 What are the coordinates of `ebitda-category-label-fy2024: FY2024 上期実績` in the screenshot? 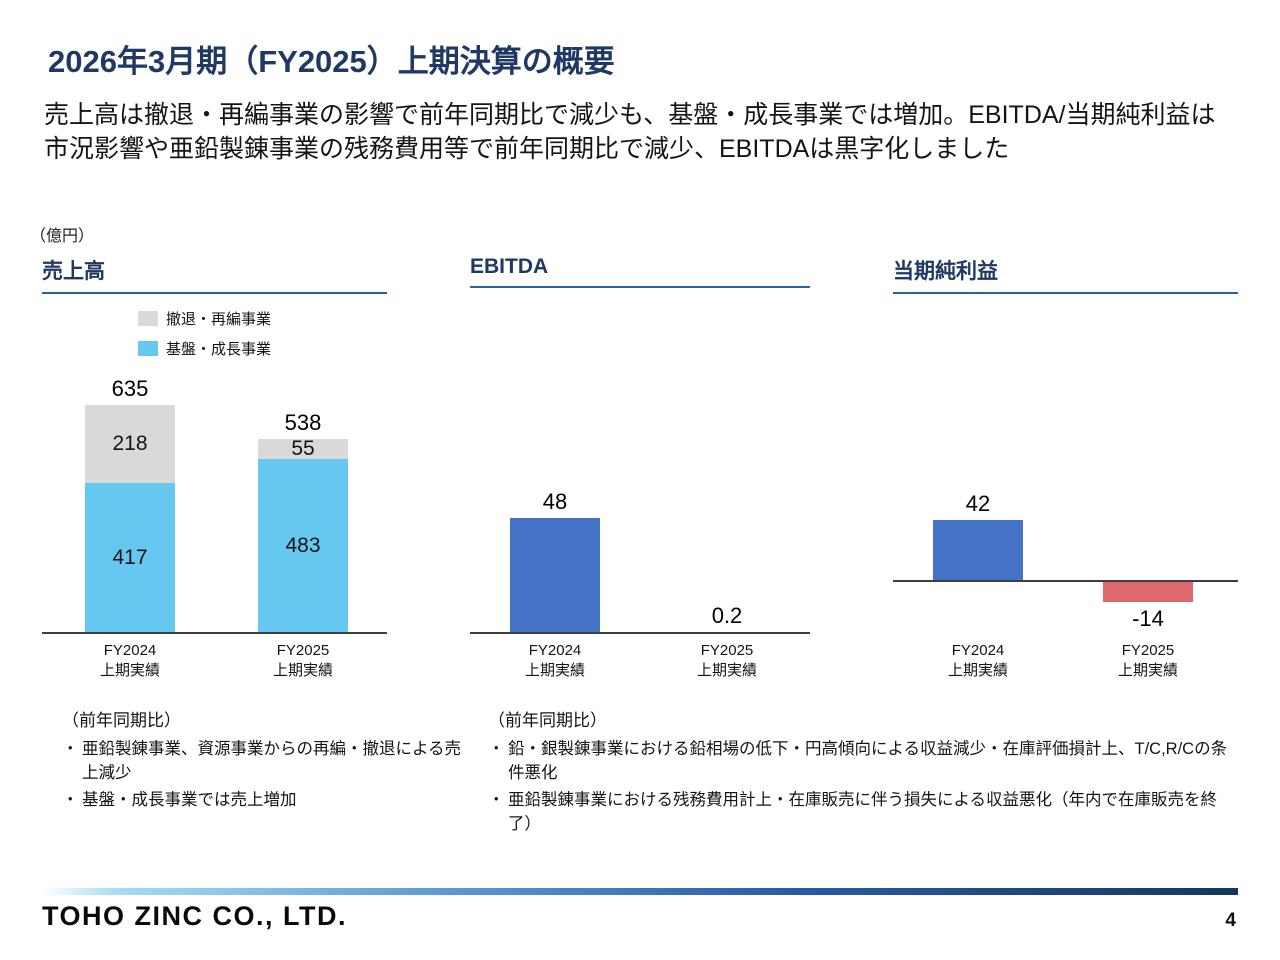 It's located at (555, 660).